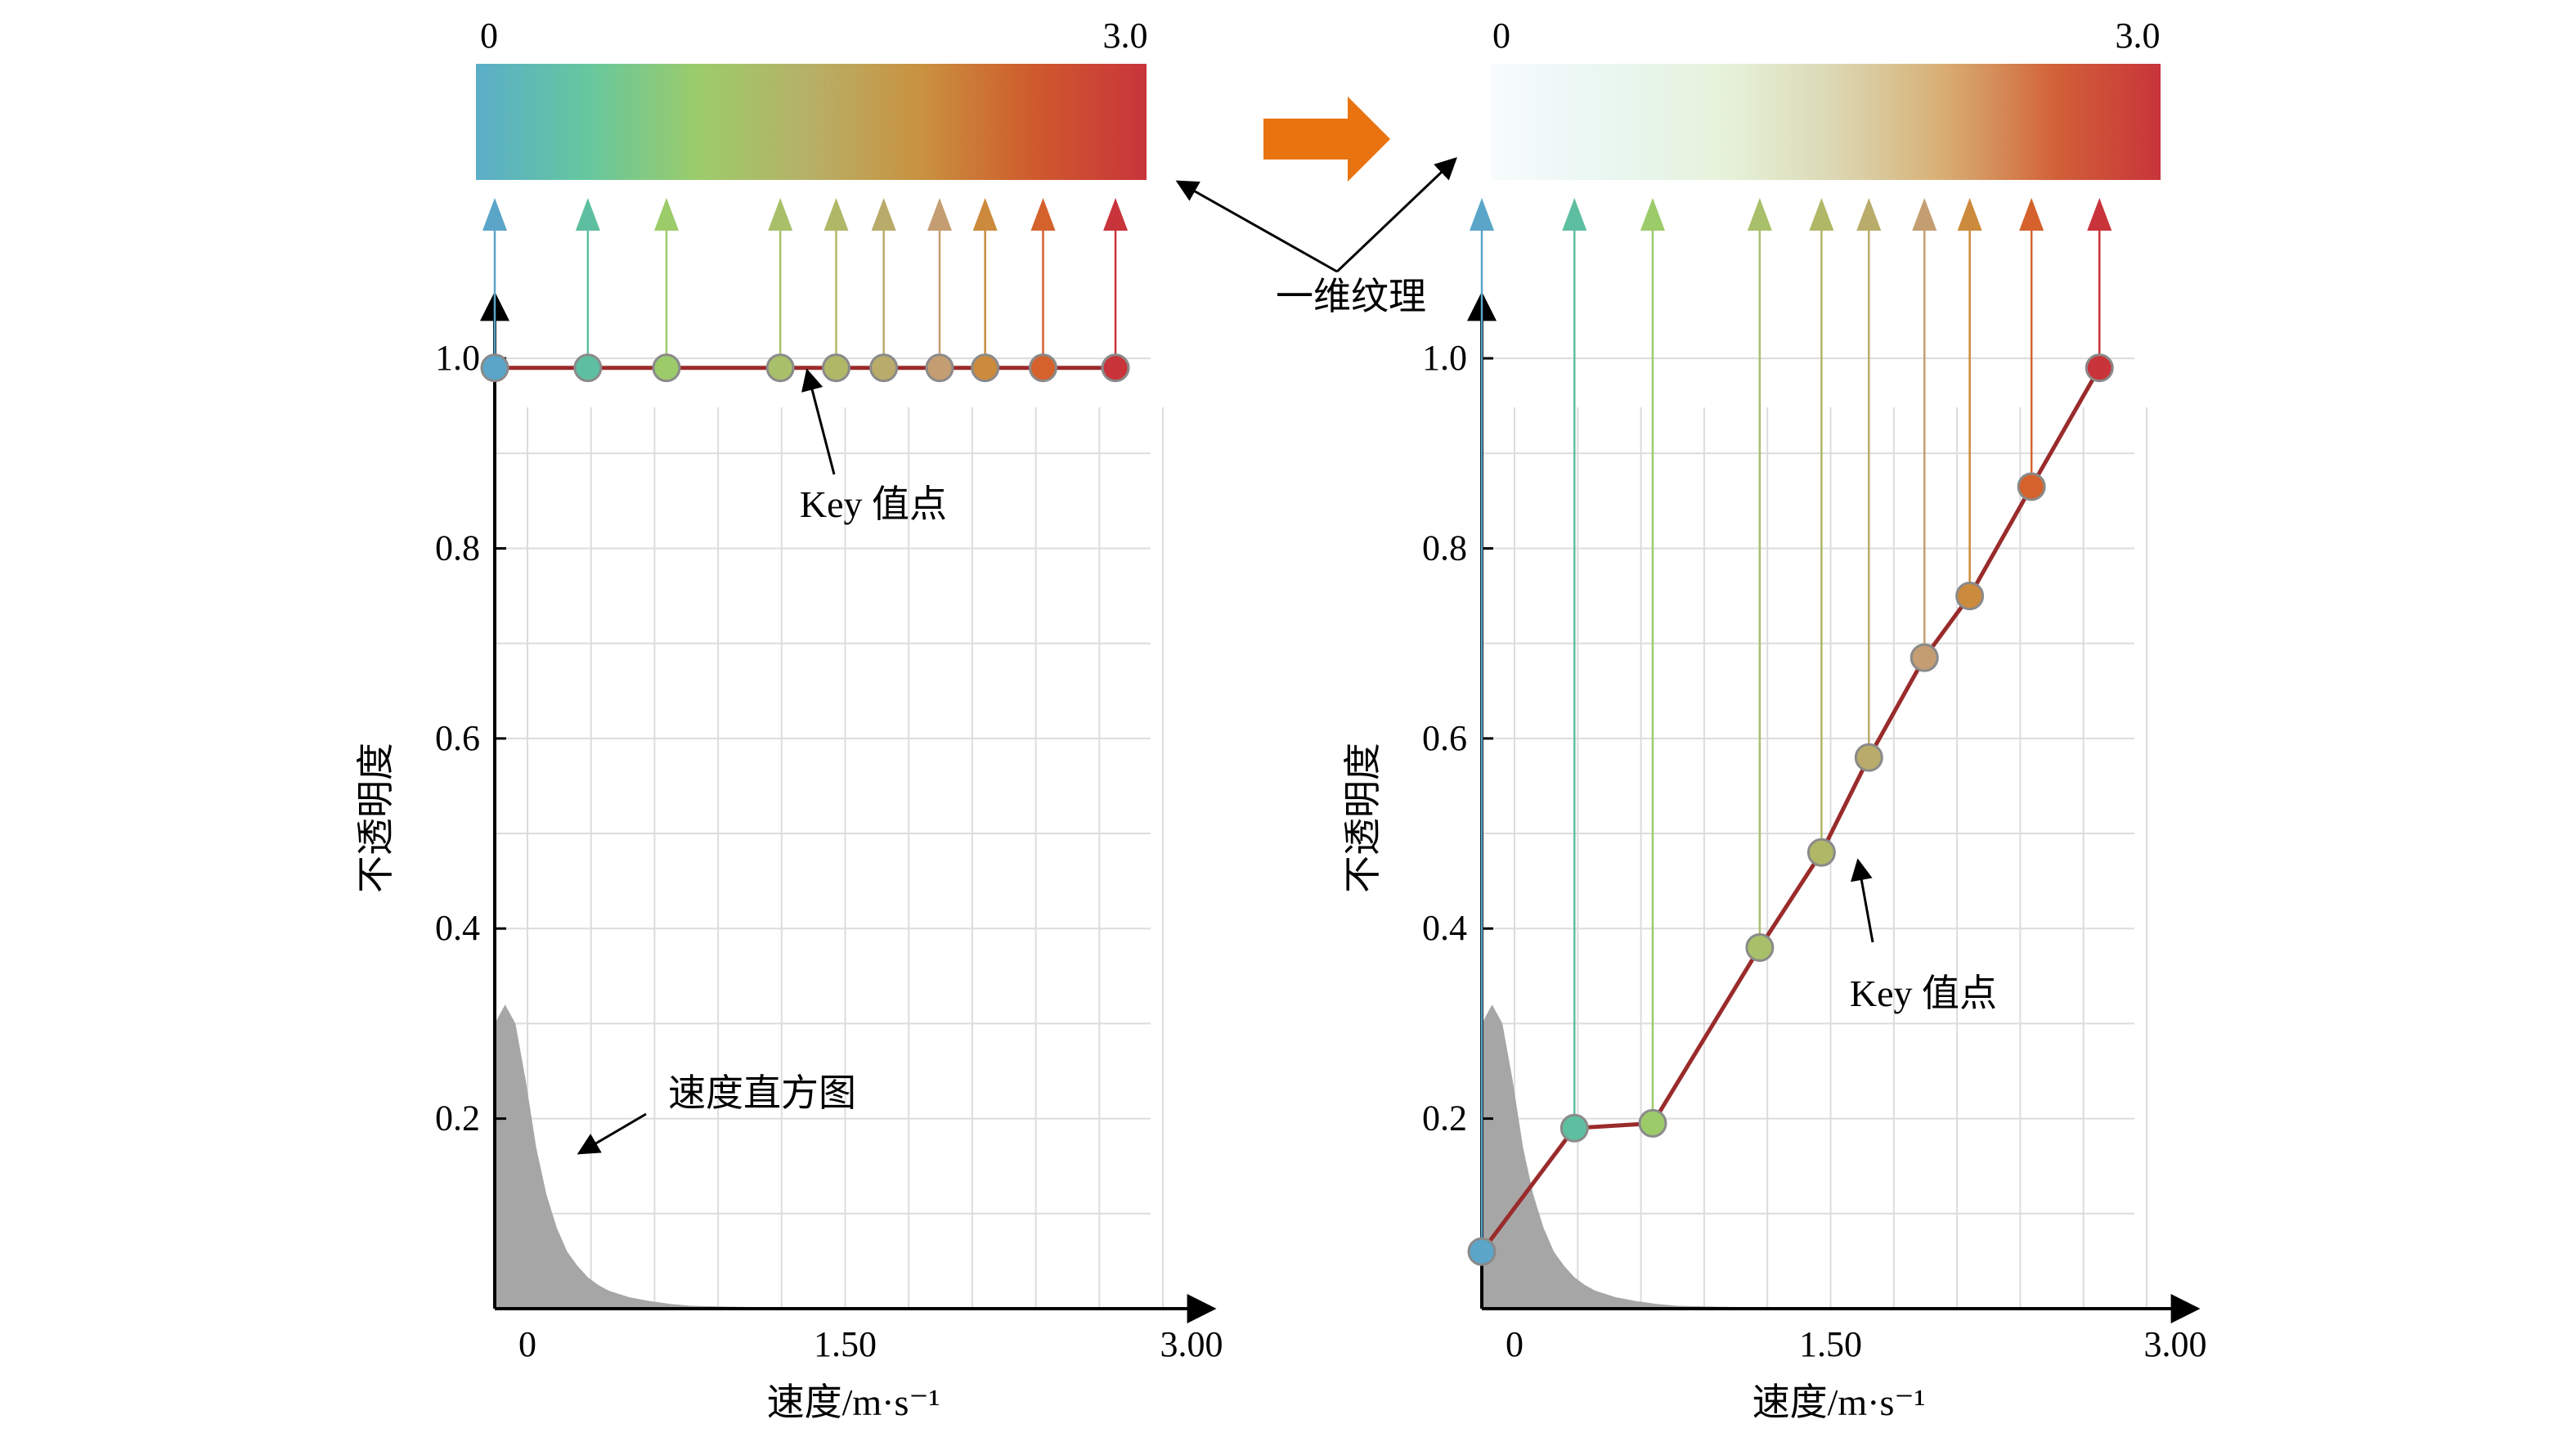 Image resolution: width=2576 pixels, height=1433 pixels. What do you see at coordinates (612, 1133) in the screenshot?
I see `left-histogram-pointer` at bounding box center [612, 1133].